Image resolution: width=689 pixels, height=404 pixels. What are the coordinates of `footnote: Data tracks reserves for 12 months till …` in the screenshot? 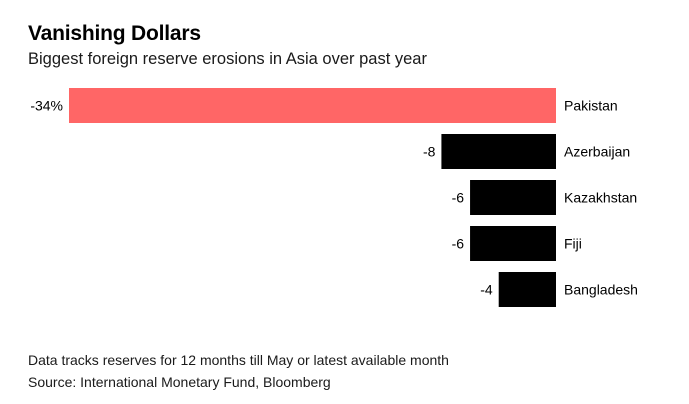 It's located at (238, 360).